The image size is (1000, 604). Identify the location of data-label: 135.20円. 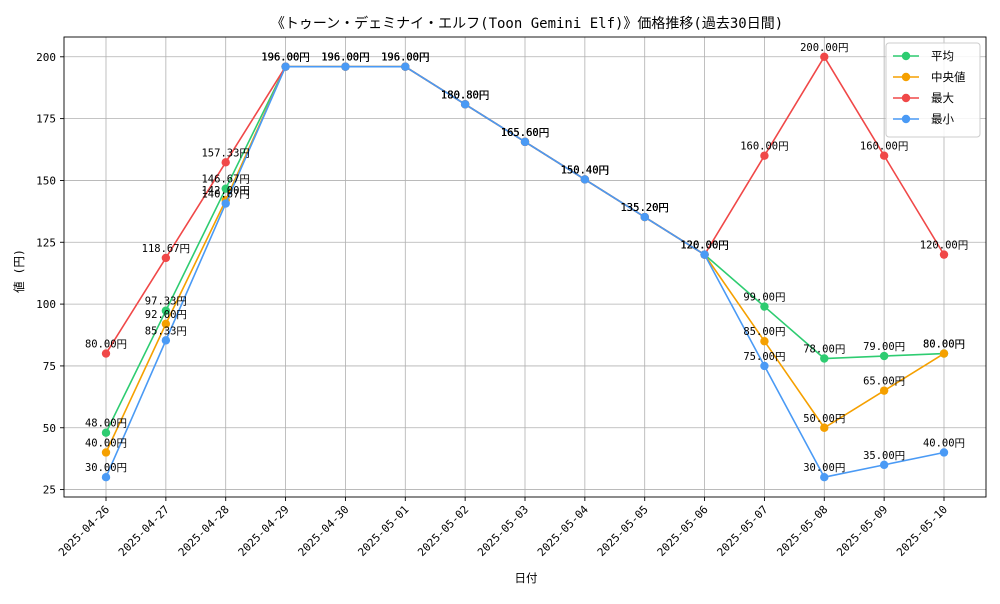
(644, 208).